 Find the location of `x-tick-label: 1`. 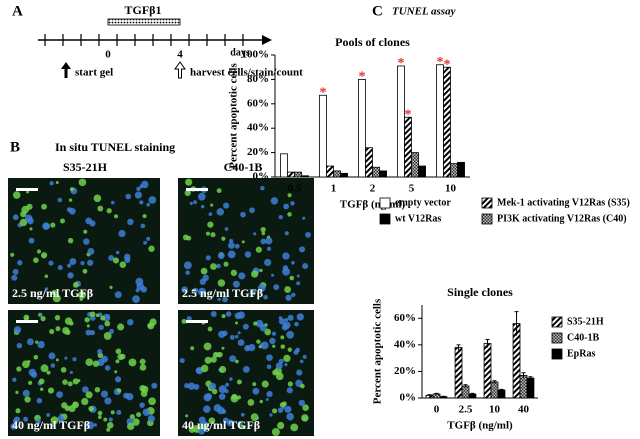

x-tick-label: 1 is located at coordinates (334, 189).